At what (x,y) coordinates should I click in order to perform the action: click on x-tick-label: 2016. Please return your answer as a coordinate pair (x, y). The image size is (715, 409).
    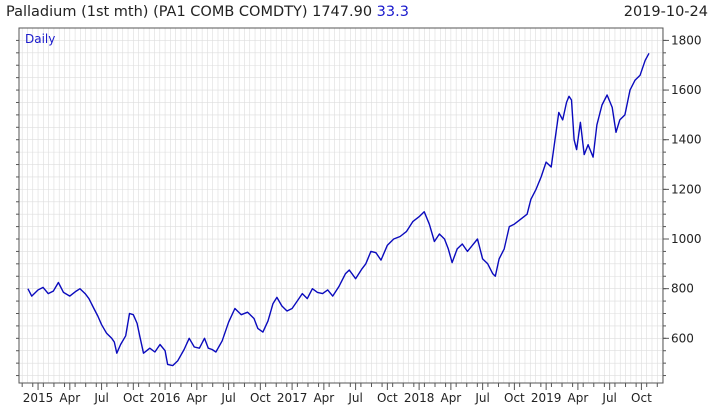
    Looking at the image, I should click on (165, 398).